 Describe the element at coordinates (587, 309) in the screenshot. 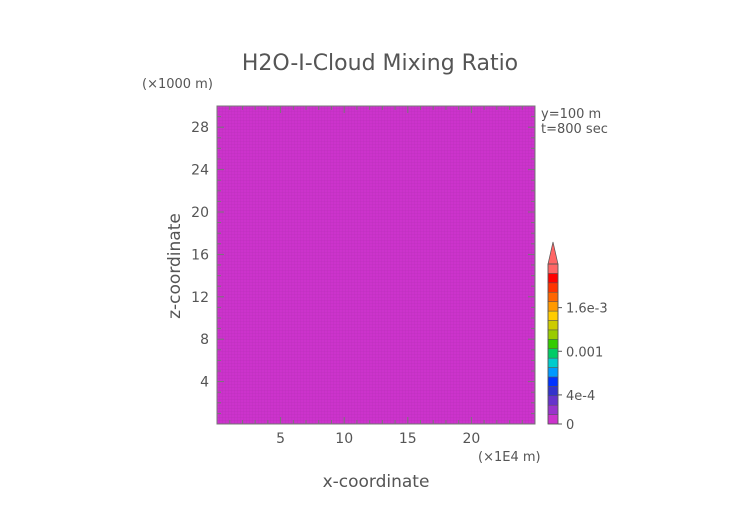

I see `colorbar-label: 1.6e-3` at that location.